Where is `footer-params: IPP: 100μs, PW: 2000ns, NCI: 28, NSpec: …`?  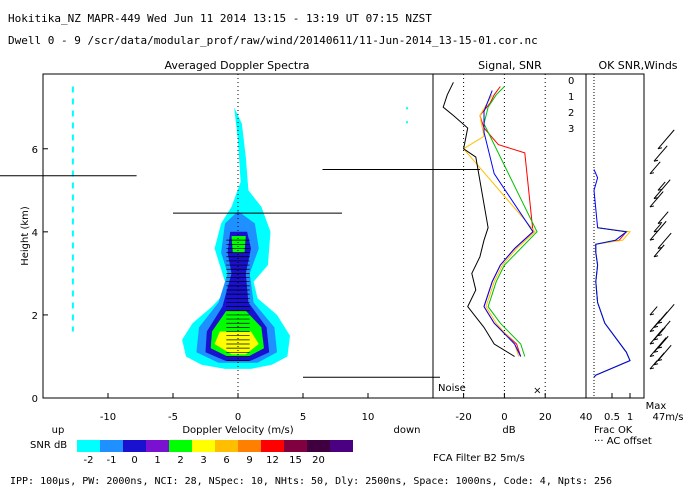 footer-params: IPP: 100μs, PW: 2000ns, NCI: 28, NSpec: … is located at coordinates (311, 481).